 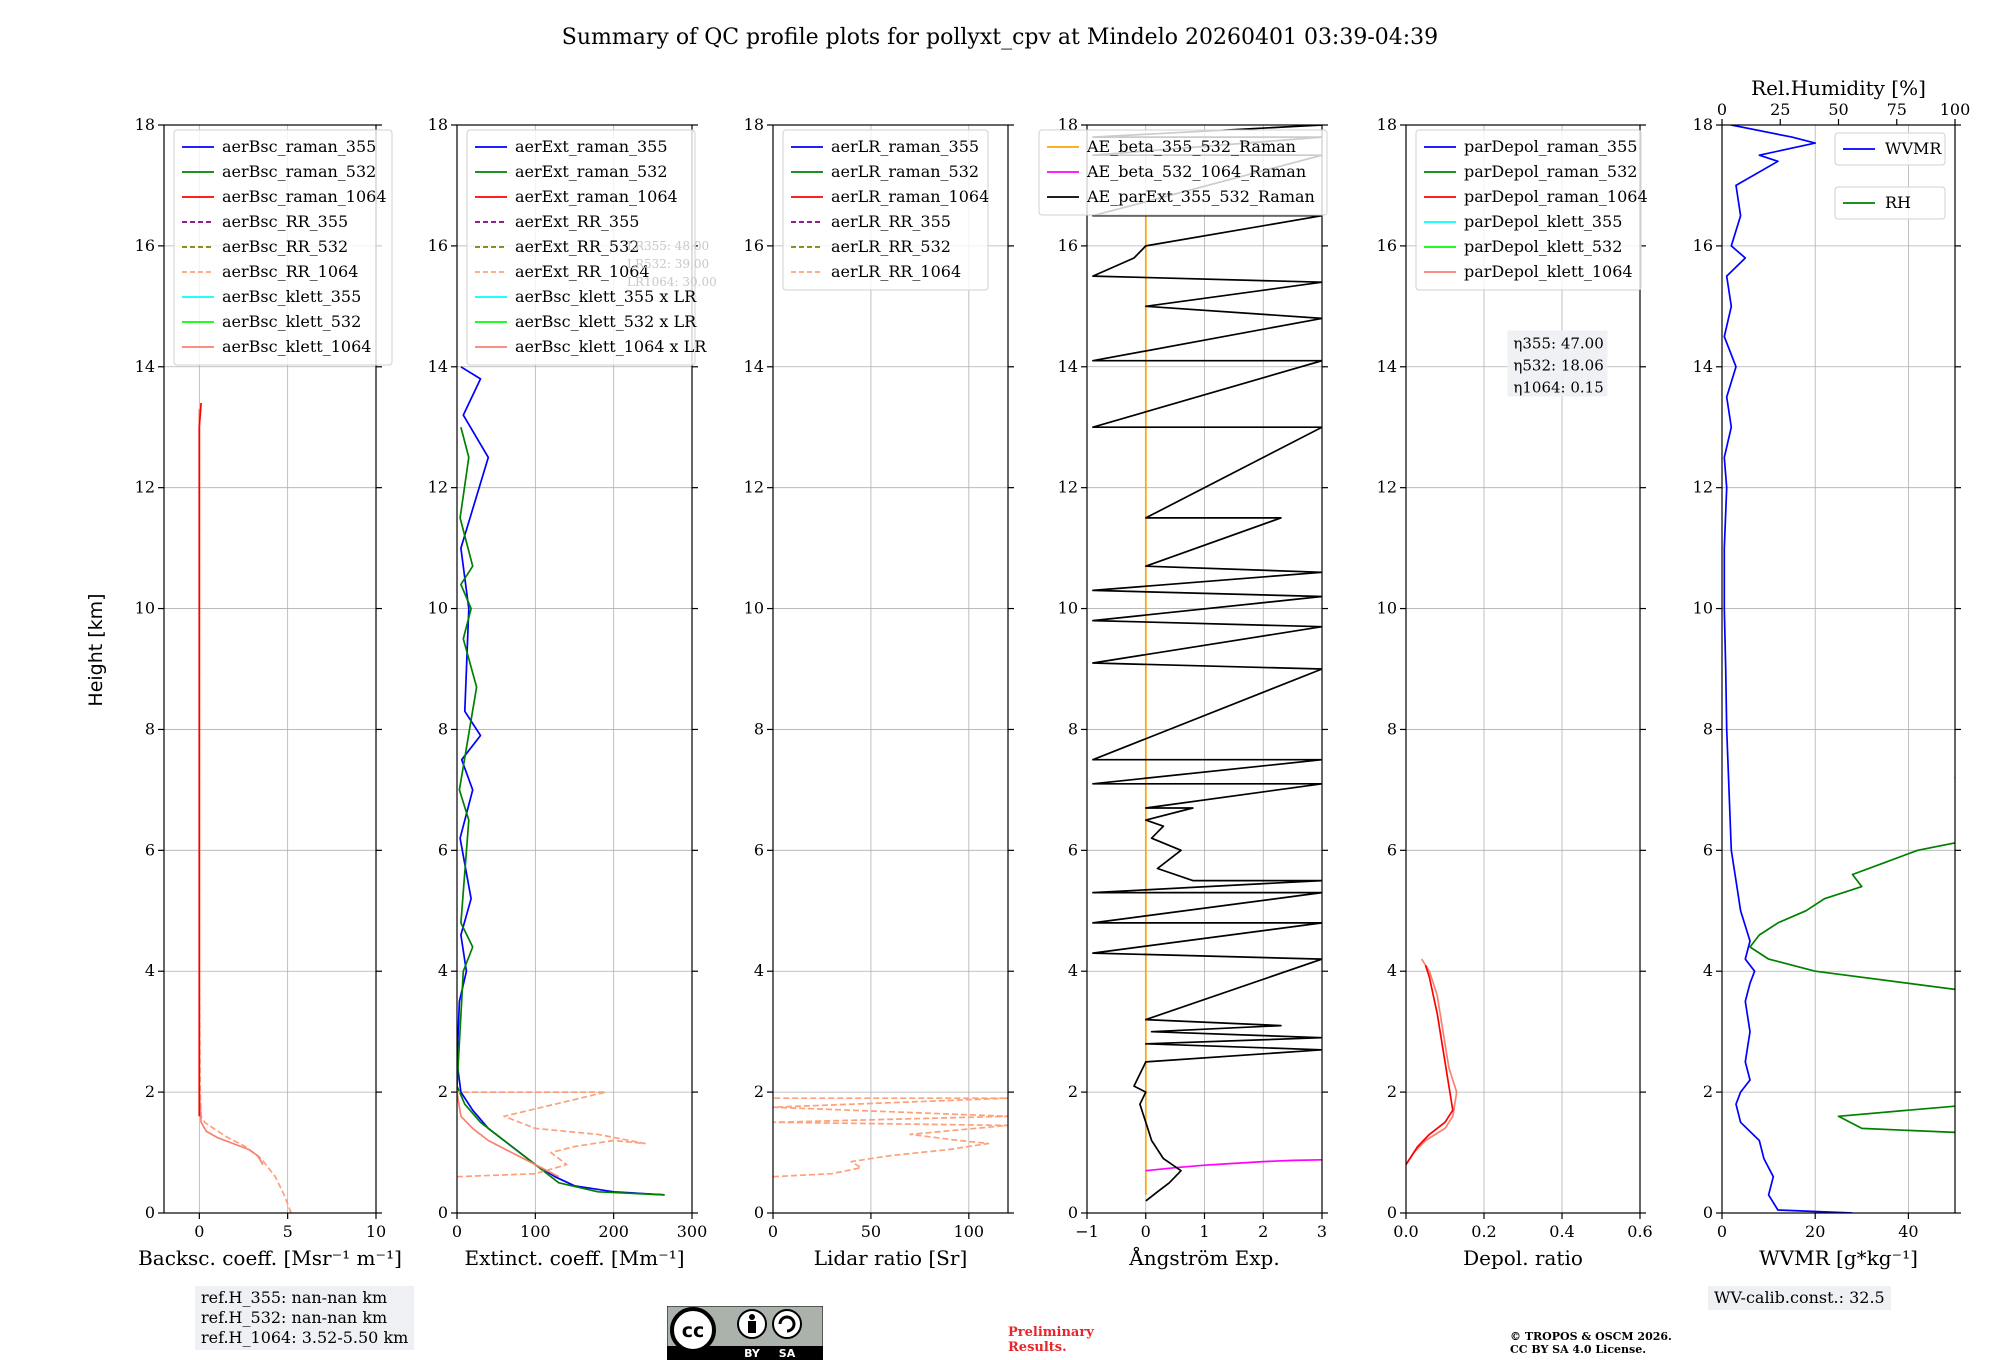 I want to click on legend-label-aerLR_raman_355: aerLR_raman_355, so click(x=905, y=146).